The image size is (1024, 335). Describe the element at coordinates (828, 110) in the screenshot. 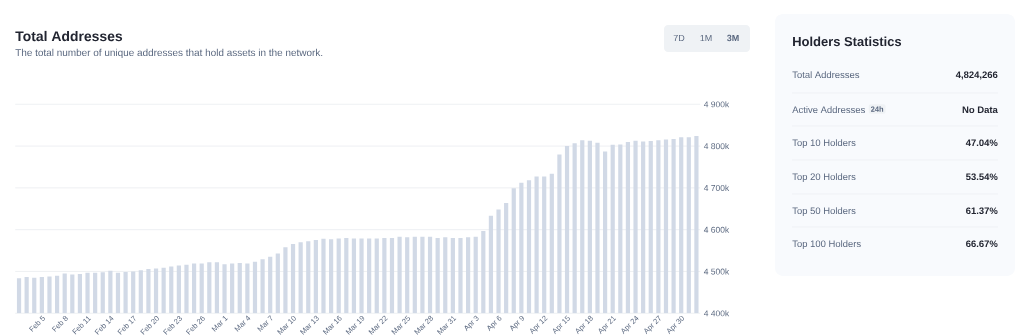

I see `category-label: Active Addresses` at that location.